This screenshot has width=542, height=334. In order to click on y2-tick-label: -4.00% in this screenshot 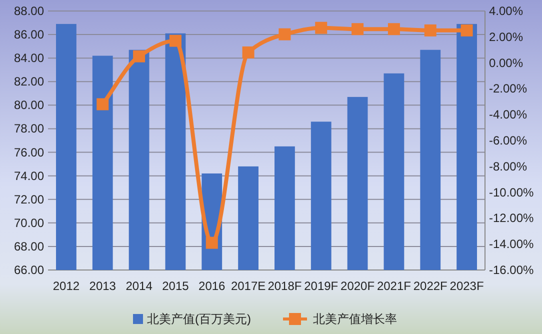, I will do `click(508, 115)`.